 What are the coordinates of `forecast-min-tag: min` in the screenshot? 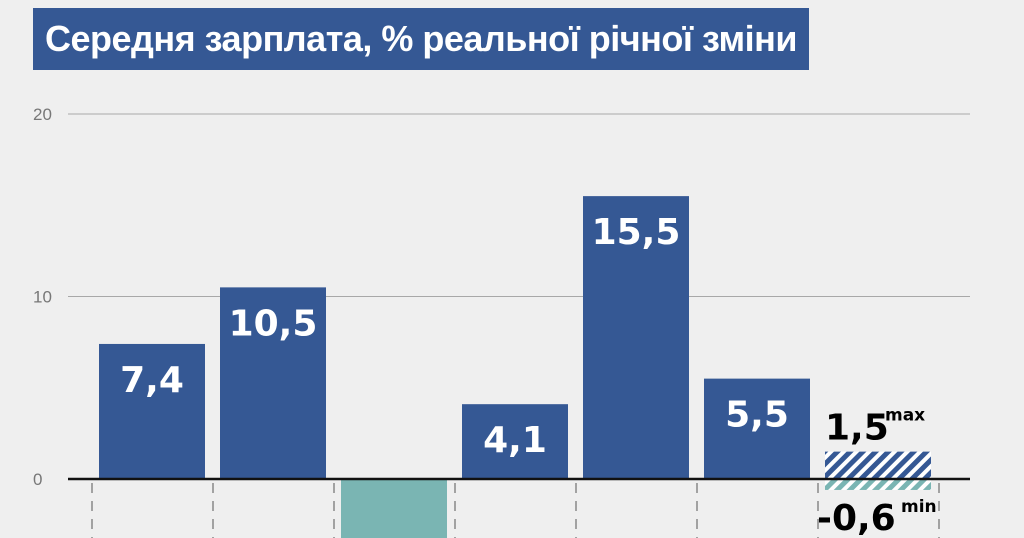 It's located at (919, 507).